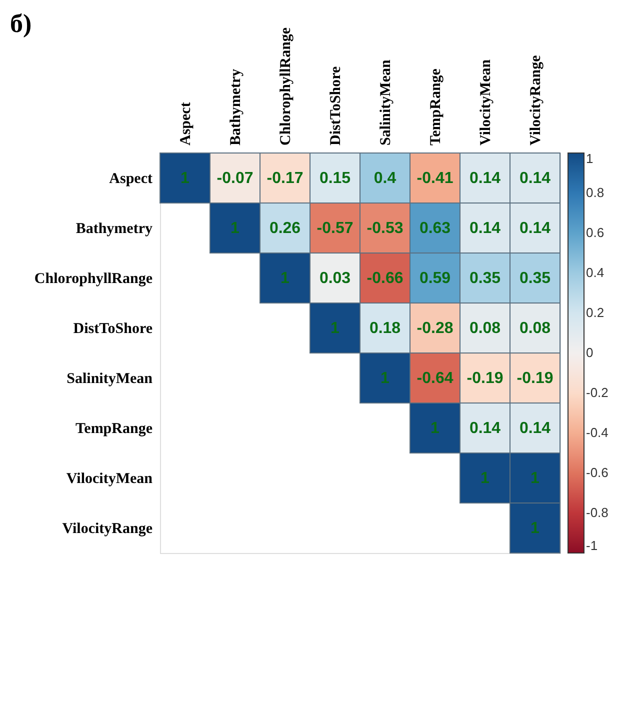 The height and width of the screenshot is (702, 630). Describe the element at coordinates (435, 228) in the screenshot. I see `data-label: 0.63` at that location.